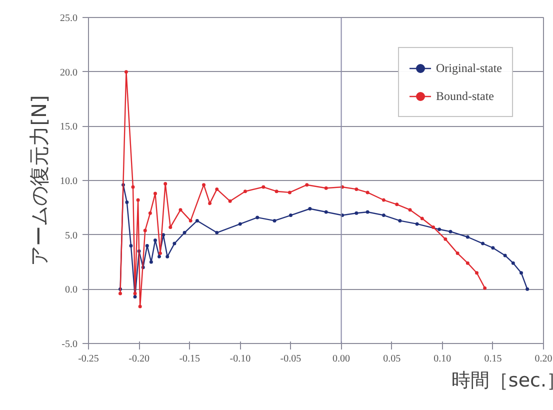 The width and height of the screenshot is (553, 410). I want to click on x-tick-label: 0.20, so click(543, 359).